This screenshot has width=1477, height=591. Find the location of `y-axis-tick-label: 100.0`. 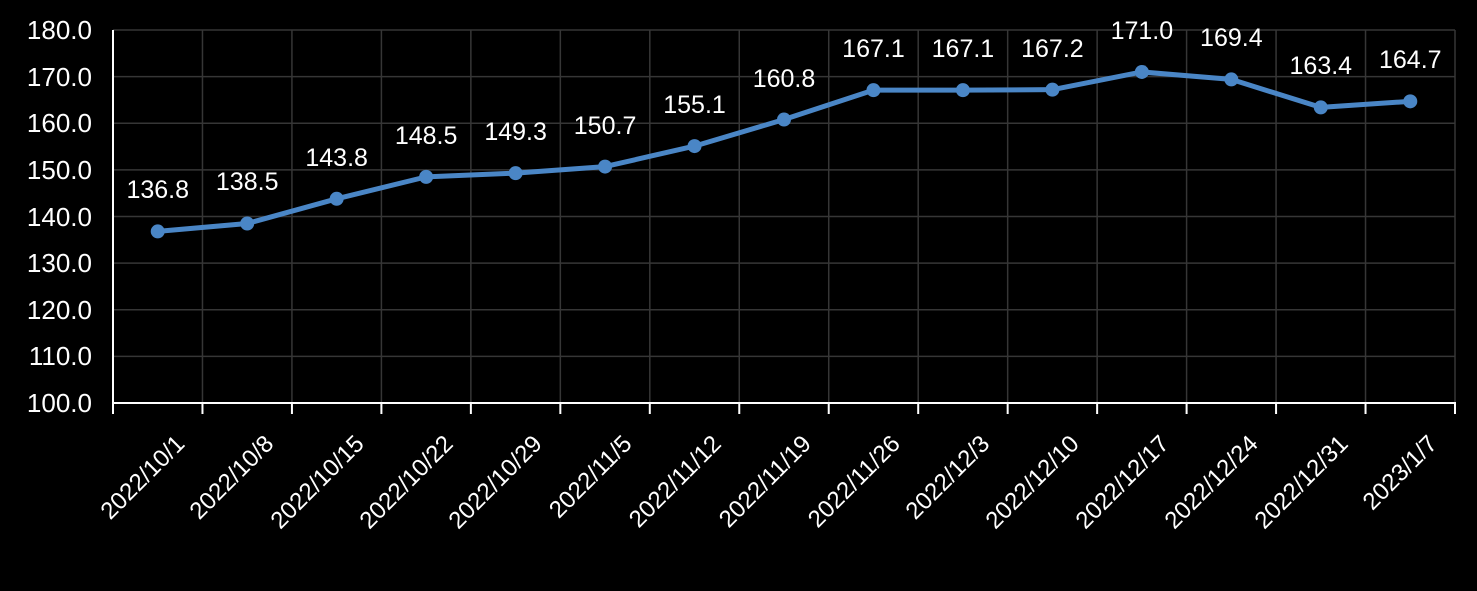

y-axis-tick-label: 100.0 is located at coordinates (59, 403).